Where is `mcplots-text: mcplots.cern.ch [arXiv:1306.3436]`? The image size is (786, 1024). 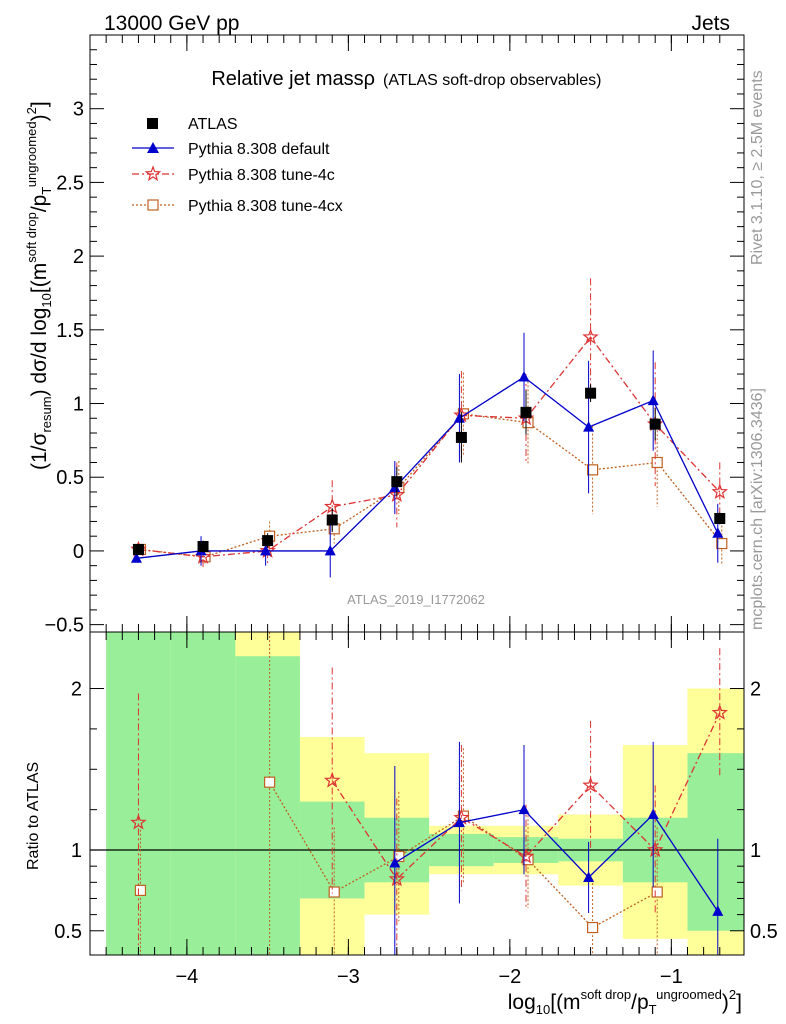
mcplots-text: mcplots.cern.ch [arXiv:1306.3436] is located at coordinates (757, 509).